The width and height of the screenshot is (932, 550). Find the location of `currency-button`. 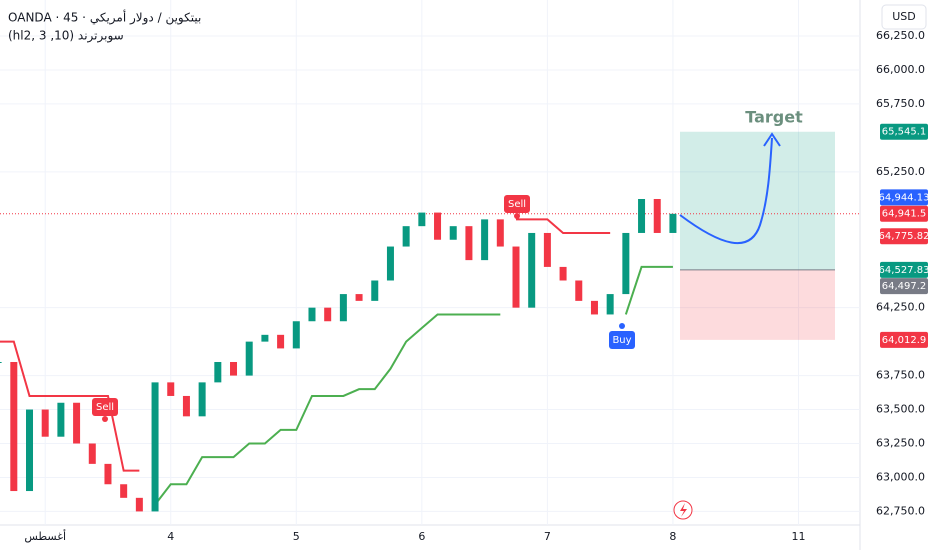

currency-button is located at coordinates (904, 17).